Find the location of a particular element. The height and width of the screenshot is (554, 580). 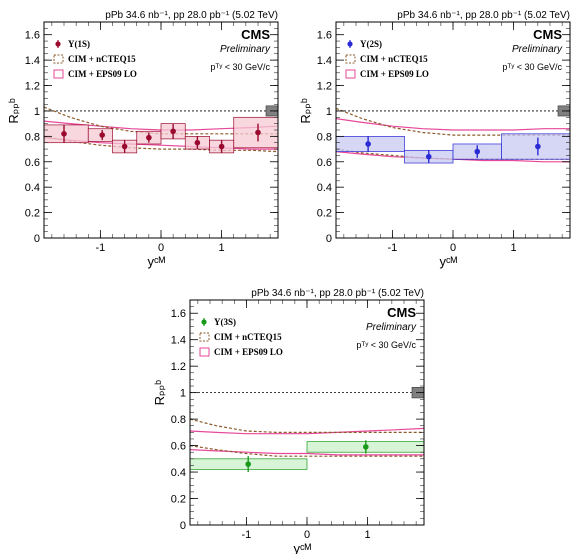

legend-entry-data: Υ(3S) is located at coordinates (225, 322).